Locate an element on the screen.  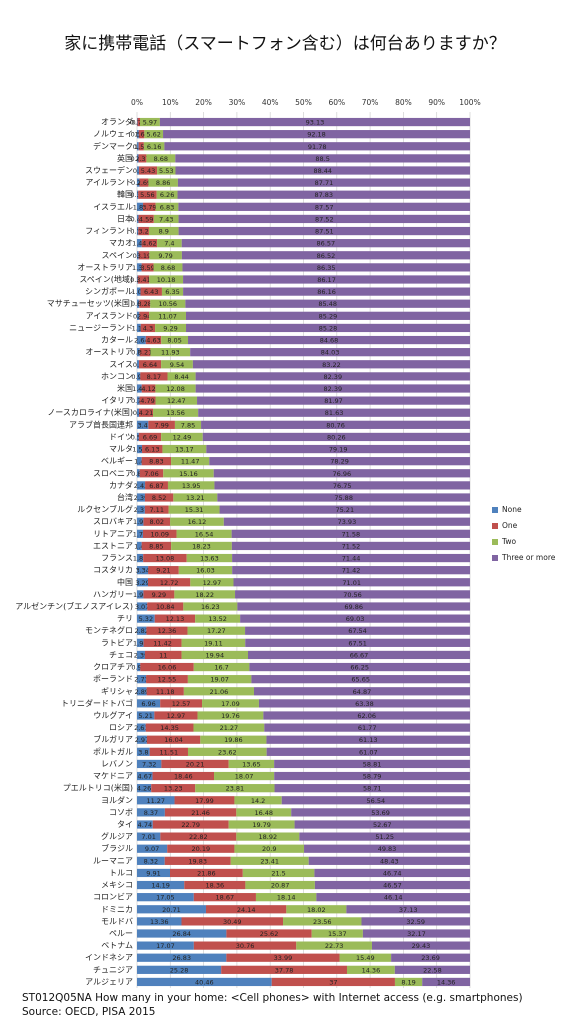
data-label: 6.43 is located at coordinates (151, 292).